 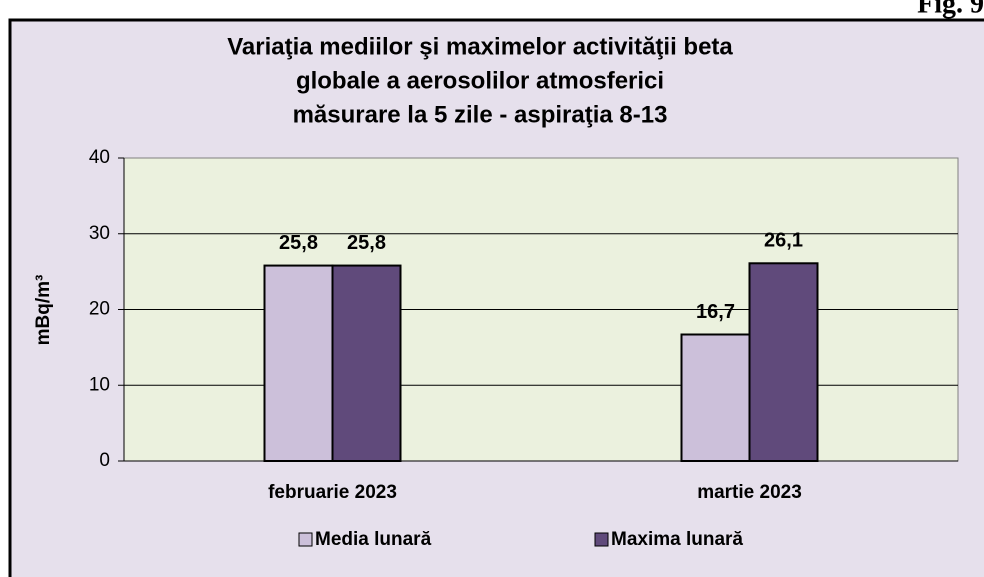 What do you see at coordinates (332, 492) in the screenshot?
I see `x-tick-label: februarie 2023` at bounding box center [332, 492].